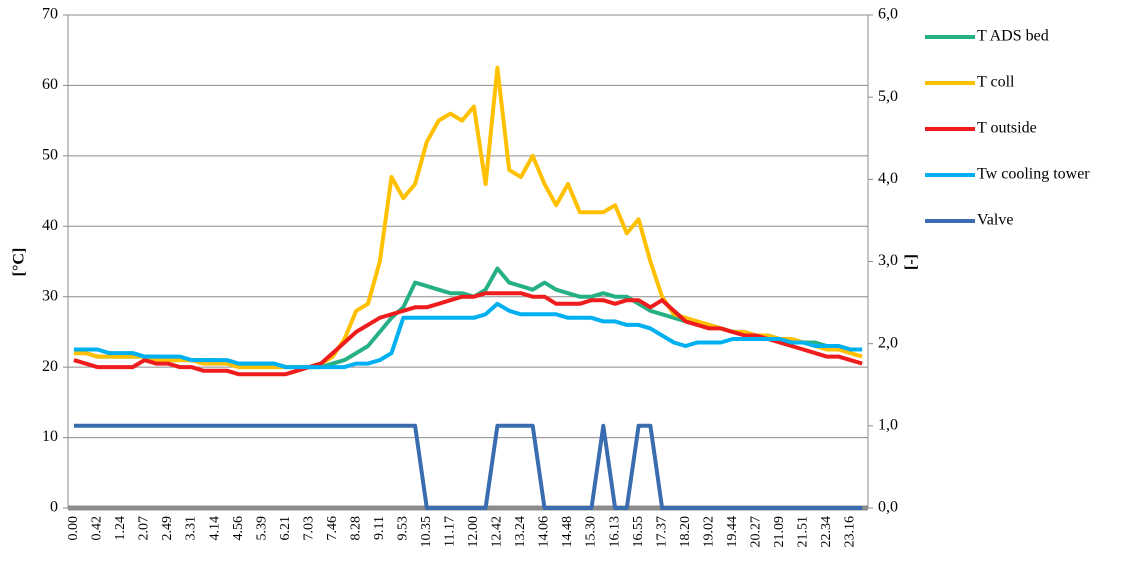 The height and width of the screenshot is (567, 1138). I want to click on x-tick-label: 11.17, so click(450, 531).